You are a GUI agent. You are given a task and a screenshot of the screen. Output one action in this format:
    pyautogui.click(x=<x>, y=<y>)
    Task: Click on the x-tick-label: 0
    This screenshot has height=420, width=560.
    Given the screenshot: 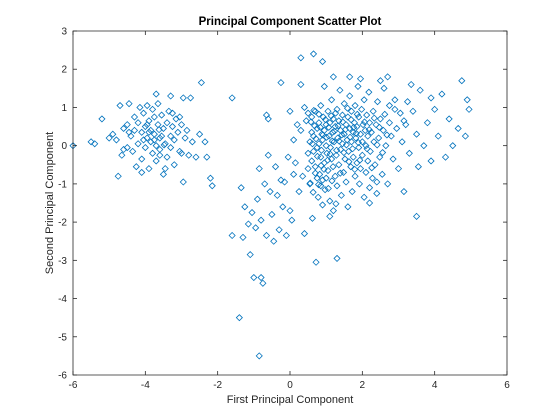 What is the action you would take?
    pyautogui.click(x=290, y=385)
    